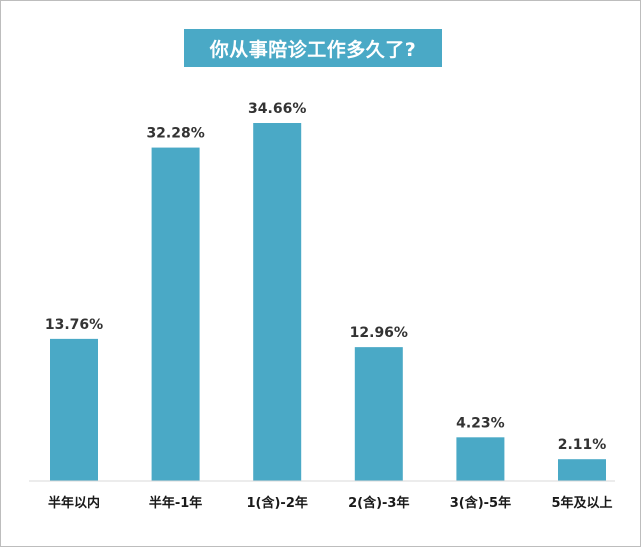 This screenshot has height=548, width=641. What do you see at coordinates (378, 503) in the screenshot?
I see `x-tick-label-3: 2(含)-3年` at bounding box center [378, 503].